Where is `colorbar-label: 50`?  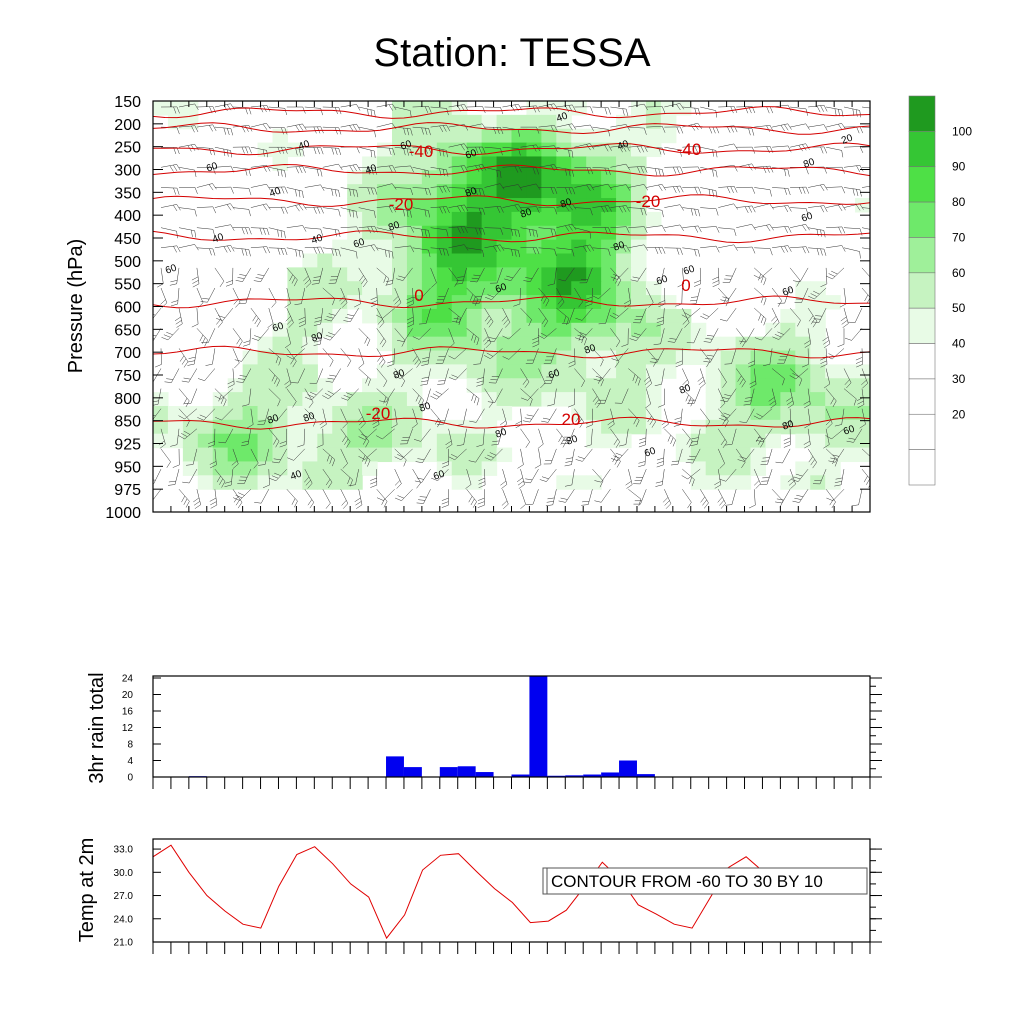
colorbar-label: 50 is located at coordinates (959, 308).